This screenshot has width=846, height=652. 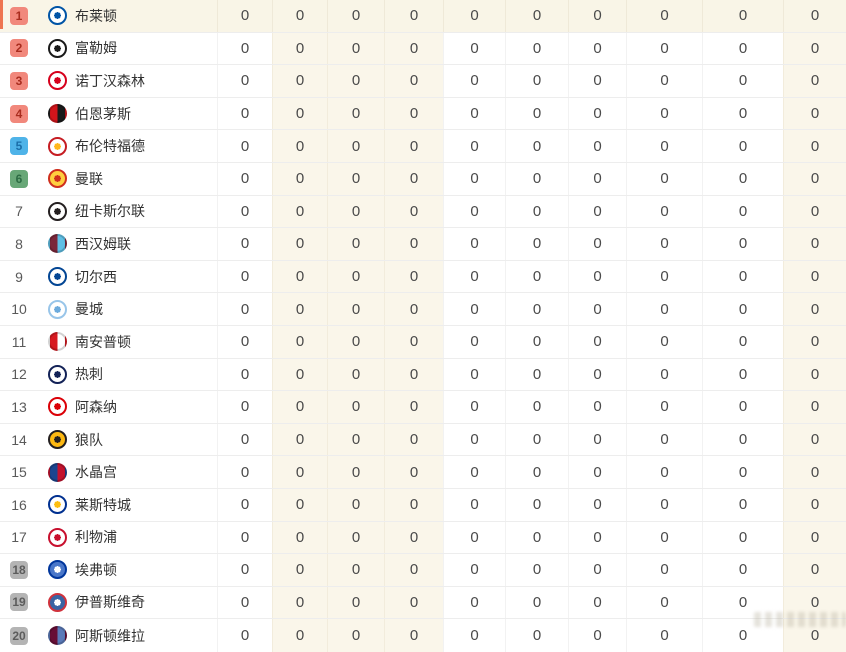 What do you see at coordinates (19, 113) in the screenshot?
I see `rank-cell: 4` at bounding box center [19, 113].